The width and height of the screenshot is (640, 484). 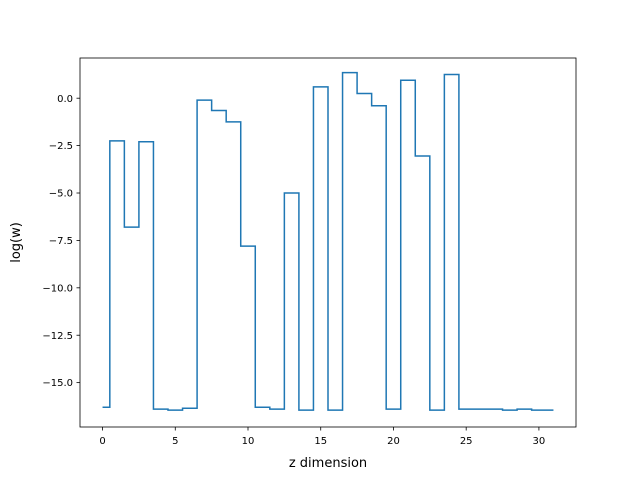 I want to click on y-tick-label: −7.5, so click(x=61, y=241).